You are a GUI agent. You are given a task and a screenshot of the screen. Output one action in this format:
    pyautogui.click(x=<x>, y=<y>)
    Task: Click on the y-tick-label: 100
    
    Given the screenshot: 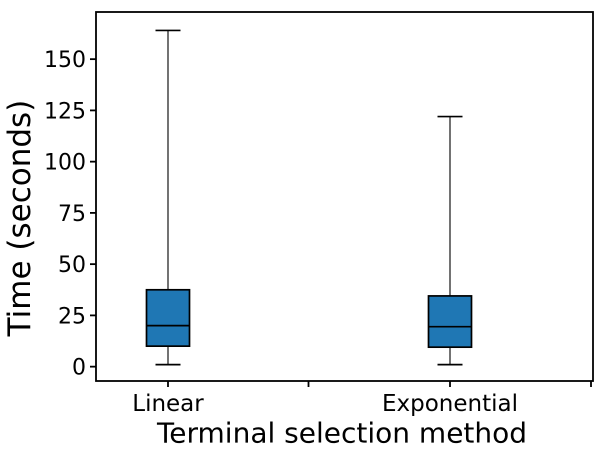 What is the action you would take?
    pyautogui.click(x=65, y=163)
    